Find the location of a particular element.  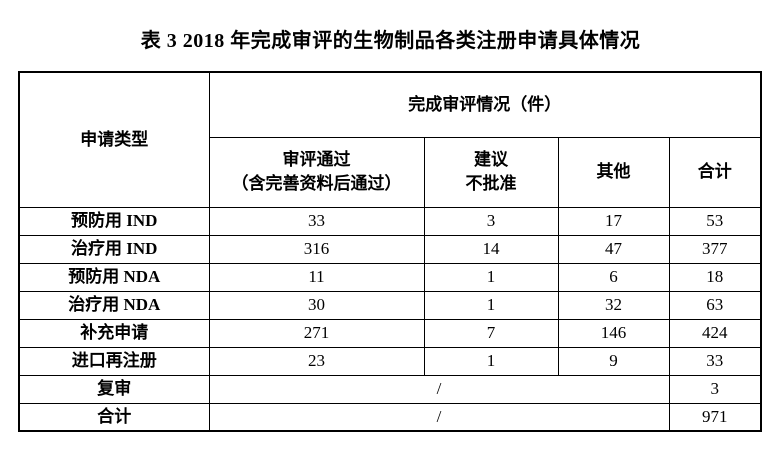

row-label: 合计 is located at coordinates (114, 417).